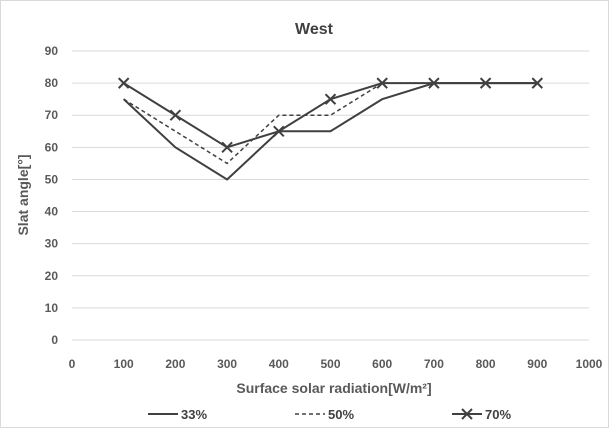 The image size is (609, 428). What do you see at coordinates (314, 29) in the screenshot?
I see `chart-title: West` at bounding box center [314, 29].